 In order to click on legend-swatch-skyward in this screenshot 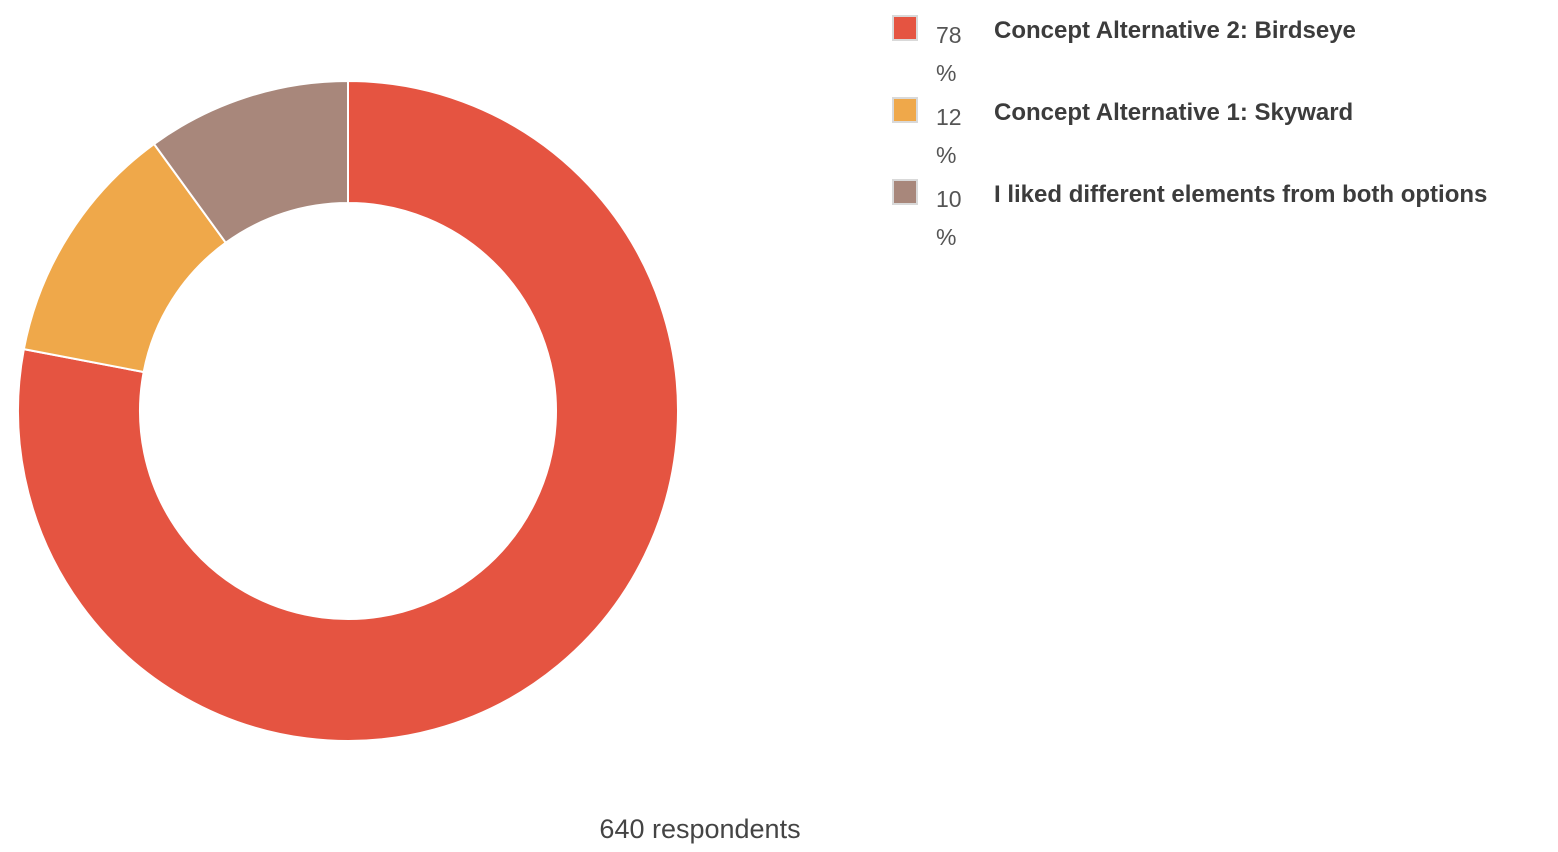, I will do `click(905, 110)`.